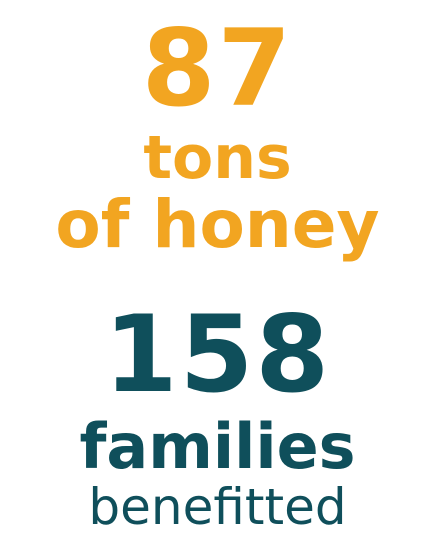 The width and height of the screenshot is (435, 539). I want to click on honey-description: of honey, so click(217, 224).